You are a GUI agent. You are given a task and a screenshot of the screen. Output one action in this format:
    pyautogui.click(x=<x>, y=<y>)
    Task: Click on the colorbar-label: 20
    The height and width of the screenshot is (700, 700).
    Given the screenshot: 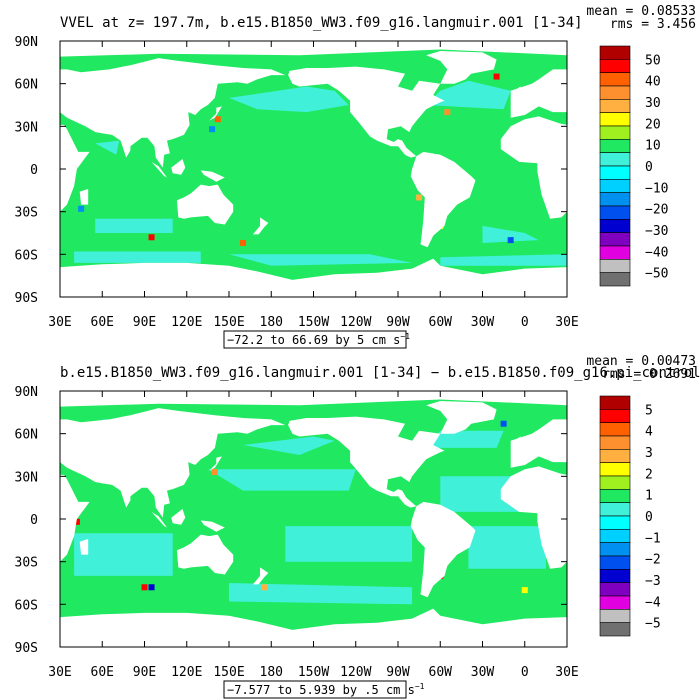 What is the action you would take?
    pyautogui.click(x=653, y=124)
    